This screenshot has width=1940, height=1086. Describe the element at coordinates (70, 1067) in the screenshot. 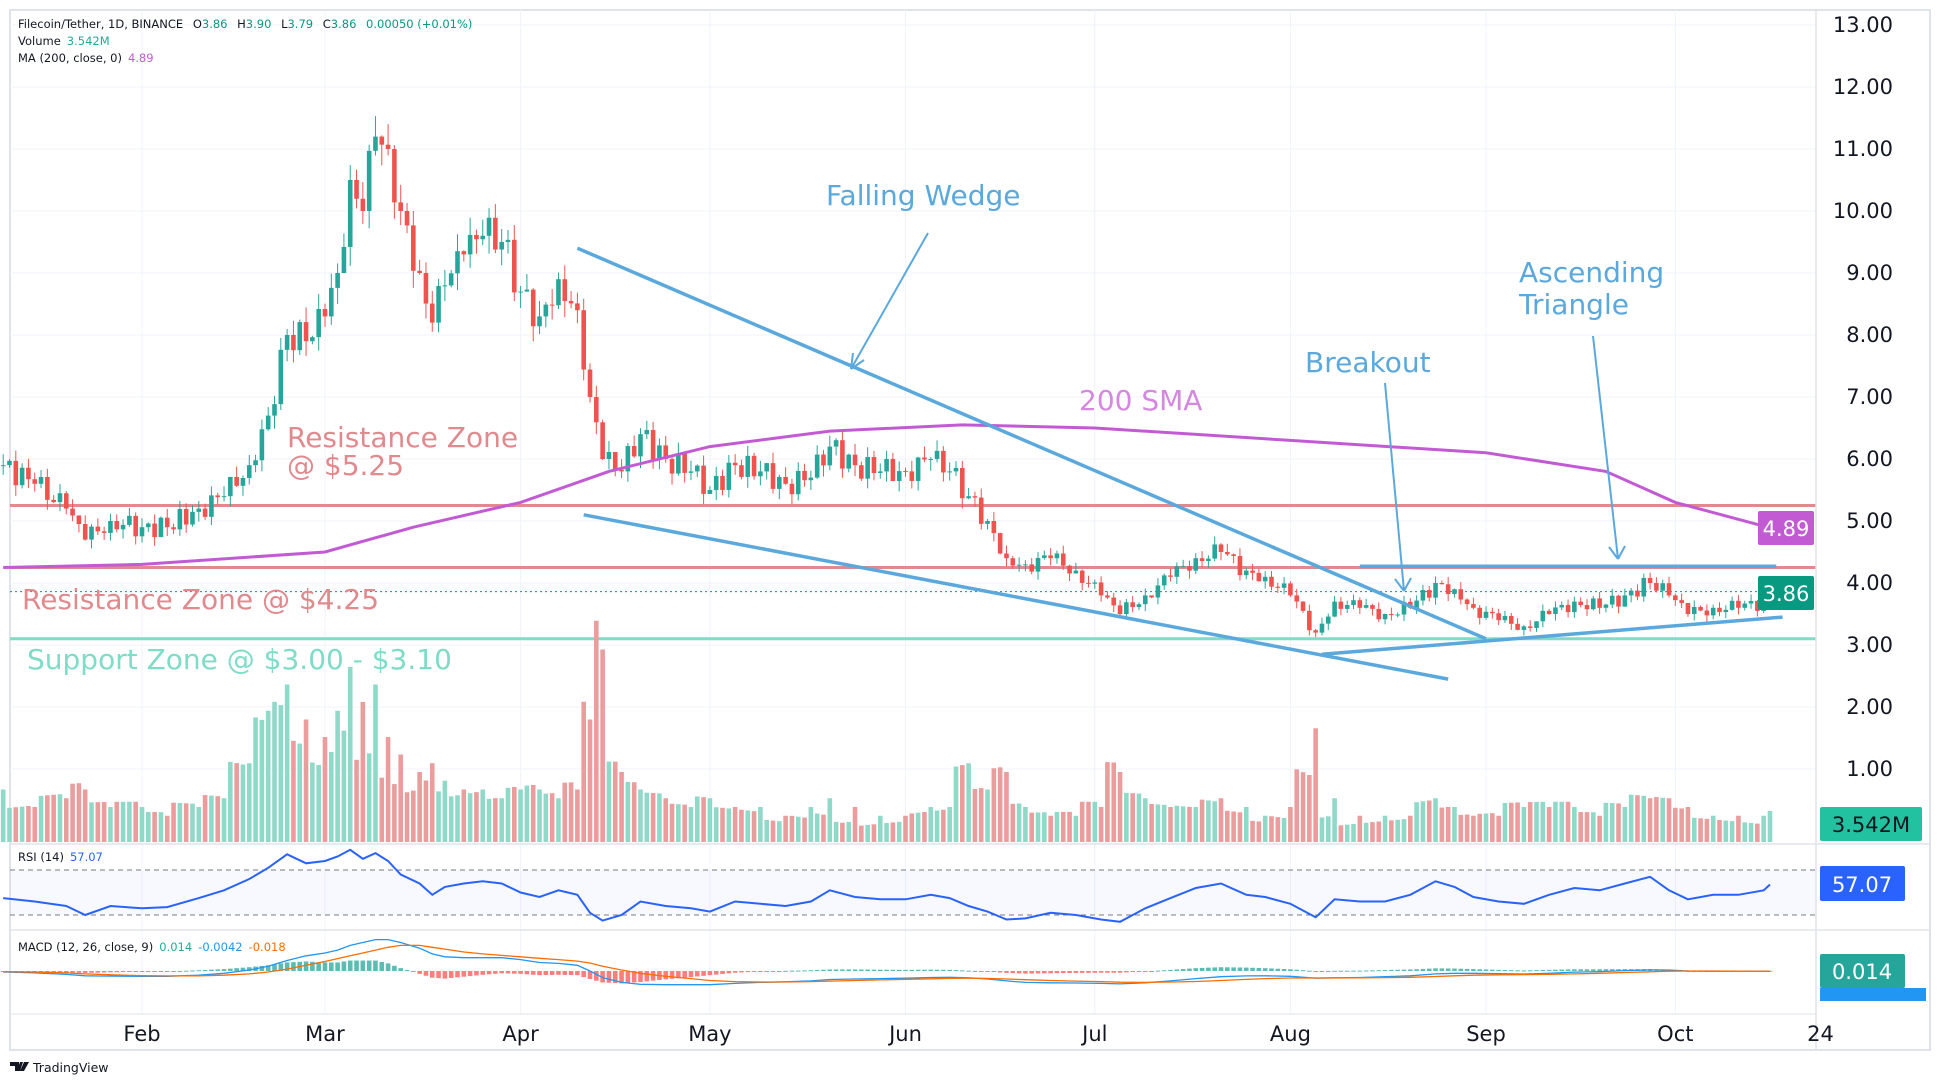

I see `brand-name: TradingView` at that location.